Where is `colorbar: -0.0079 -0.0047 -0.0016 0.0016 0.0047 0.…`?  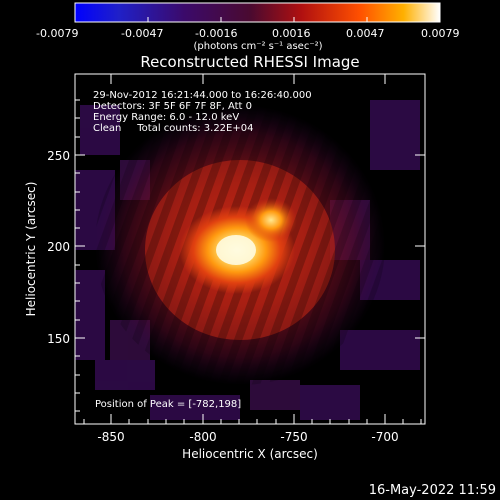
colorbar: -0.0079 -0.0047 -0.0016 0.0016 0.0047 0.… is located at coordinates (248, 27).